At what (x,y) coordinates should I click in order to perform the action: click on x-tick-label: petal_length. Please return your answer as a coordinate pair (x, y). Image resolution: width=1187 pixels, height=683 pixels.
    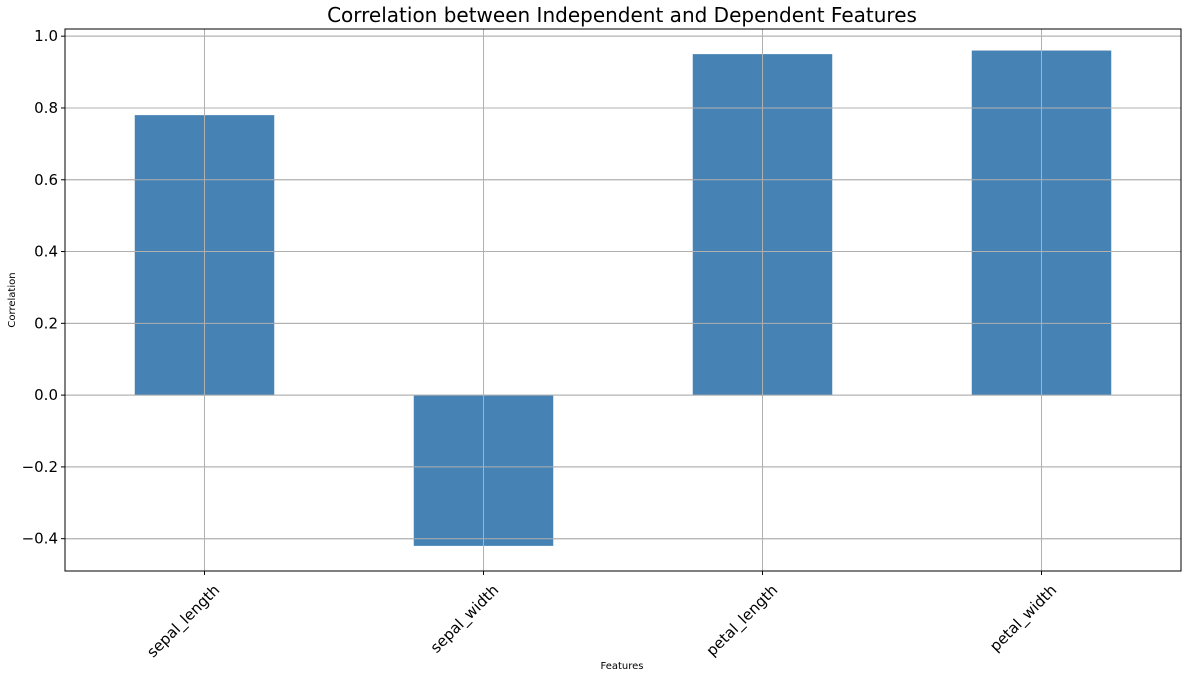
    Looking at the image, I should click on (742, 620).